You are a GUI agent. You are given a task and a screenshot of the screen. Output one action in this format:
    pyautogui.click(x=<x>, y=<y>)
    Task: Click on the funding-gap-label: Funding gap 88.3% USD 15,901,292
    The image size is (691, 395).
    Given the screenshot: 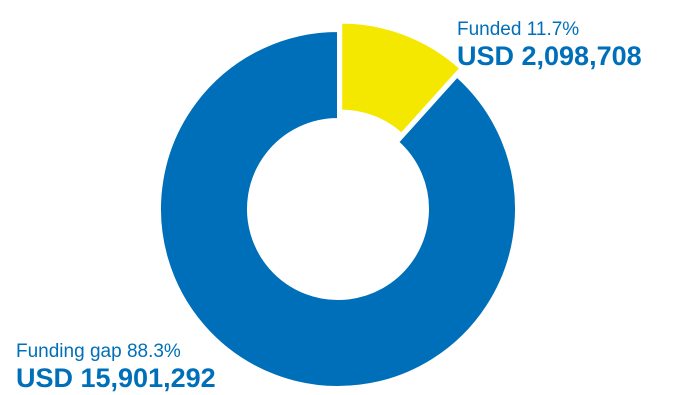 What is the action you would take?
    pyautogui.click(x=116, y=367)
    